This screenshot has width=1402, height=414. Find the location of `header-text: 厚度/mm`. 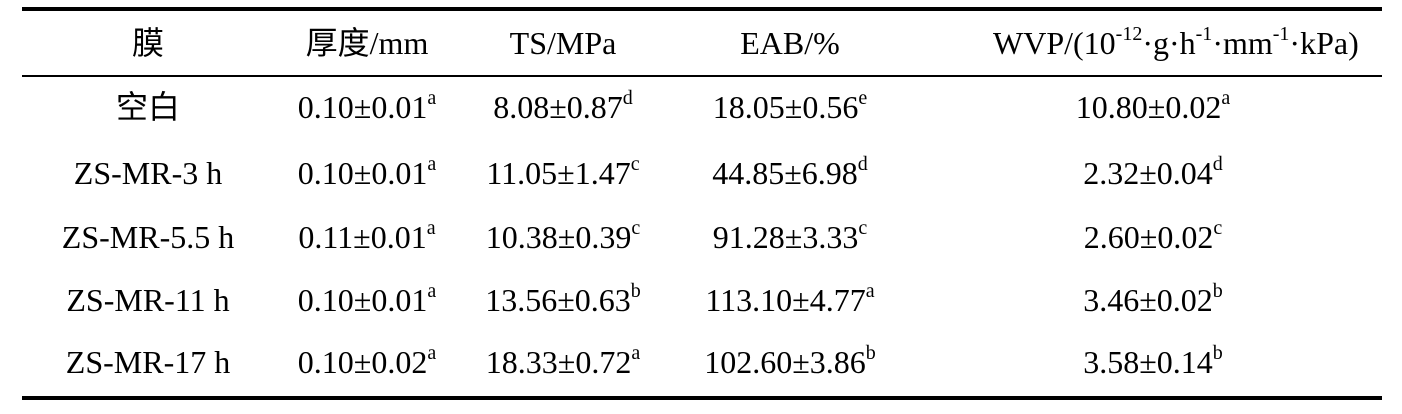

header-text: 厚度/mm is located at coordinates (367, 43).